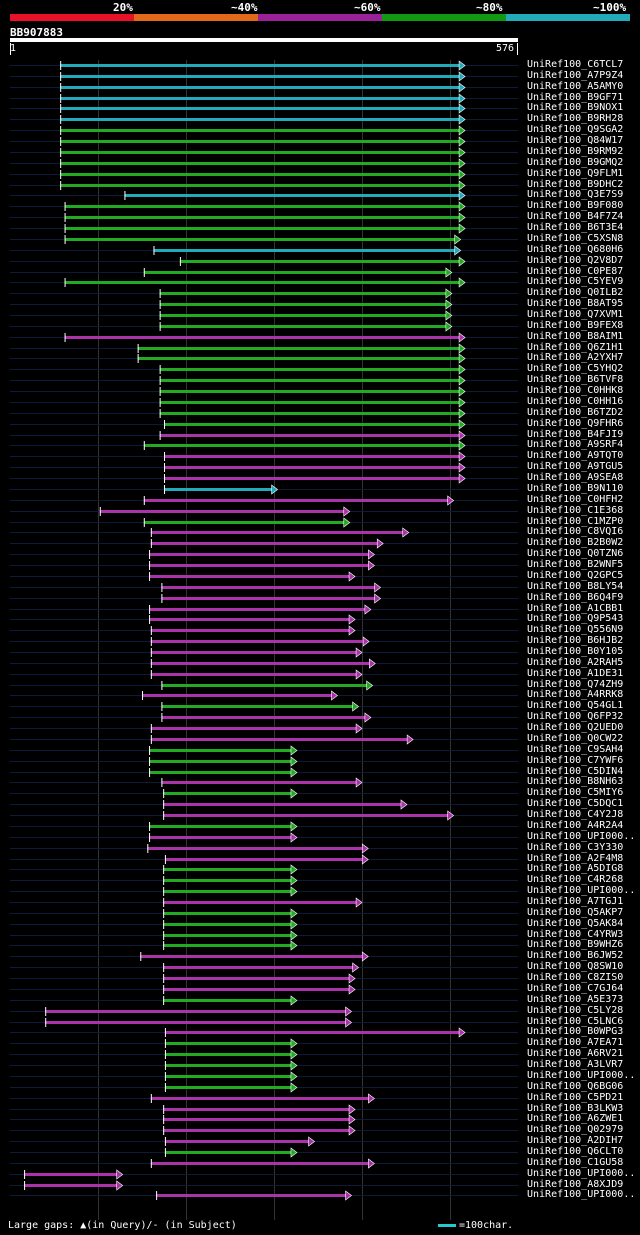 The height and width of the screenshot is (1235, 640). Describe the element at coordinates (575, 195) in the screenshot. I see `hit-label: UniRef100_Q3E7S9` at that location.